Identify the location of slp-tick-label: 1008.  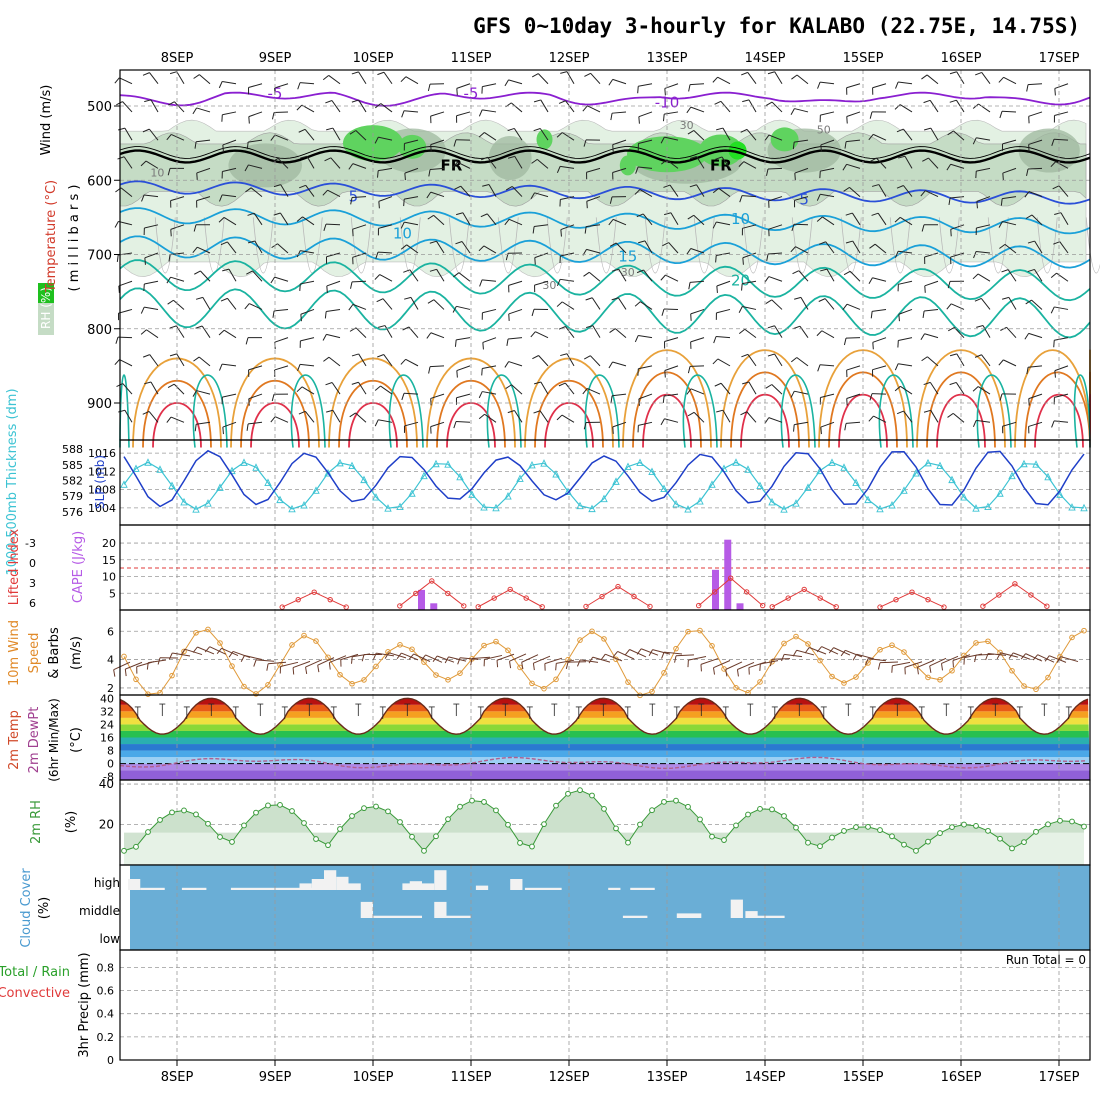
(102, 490).